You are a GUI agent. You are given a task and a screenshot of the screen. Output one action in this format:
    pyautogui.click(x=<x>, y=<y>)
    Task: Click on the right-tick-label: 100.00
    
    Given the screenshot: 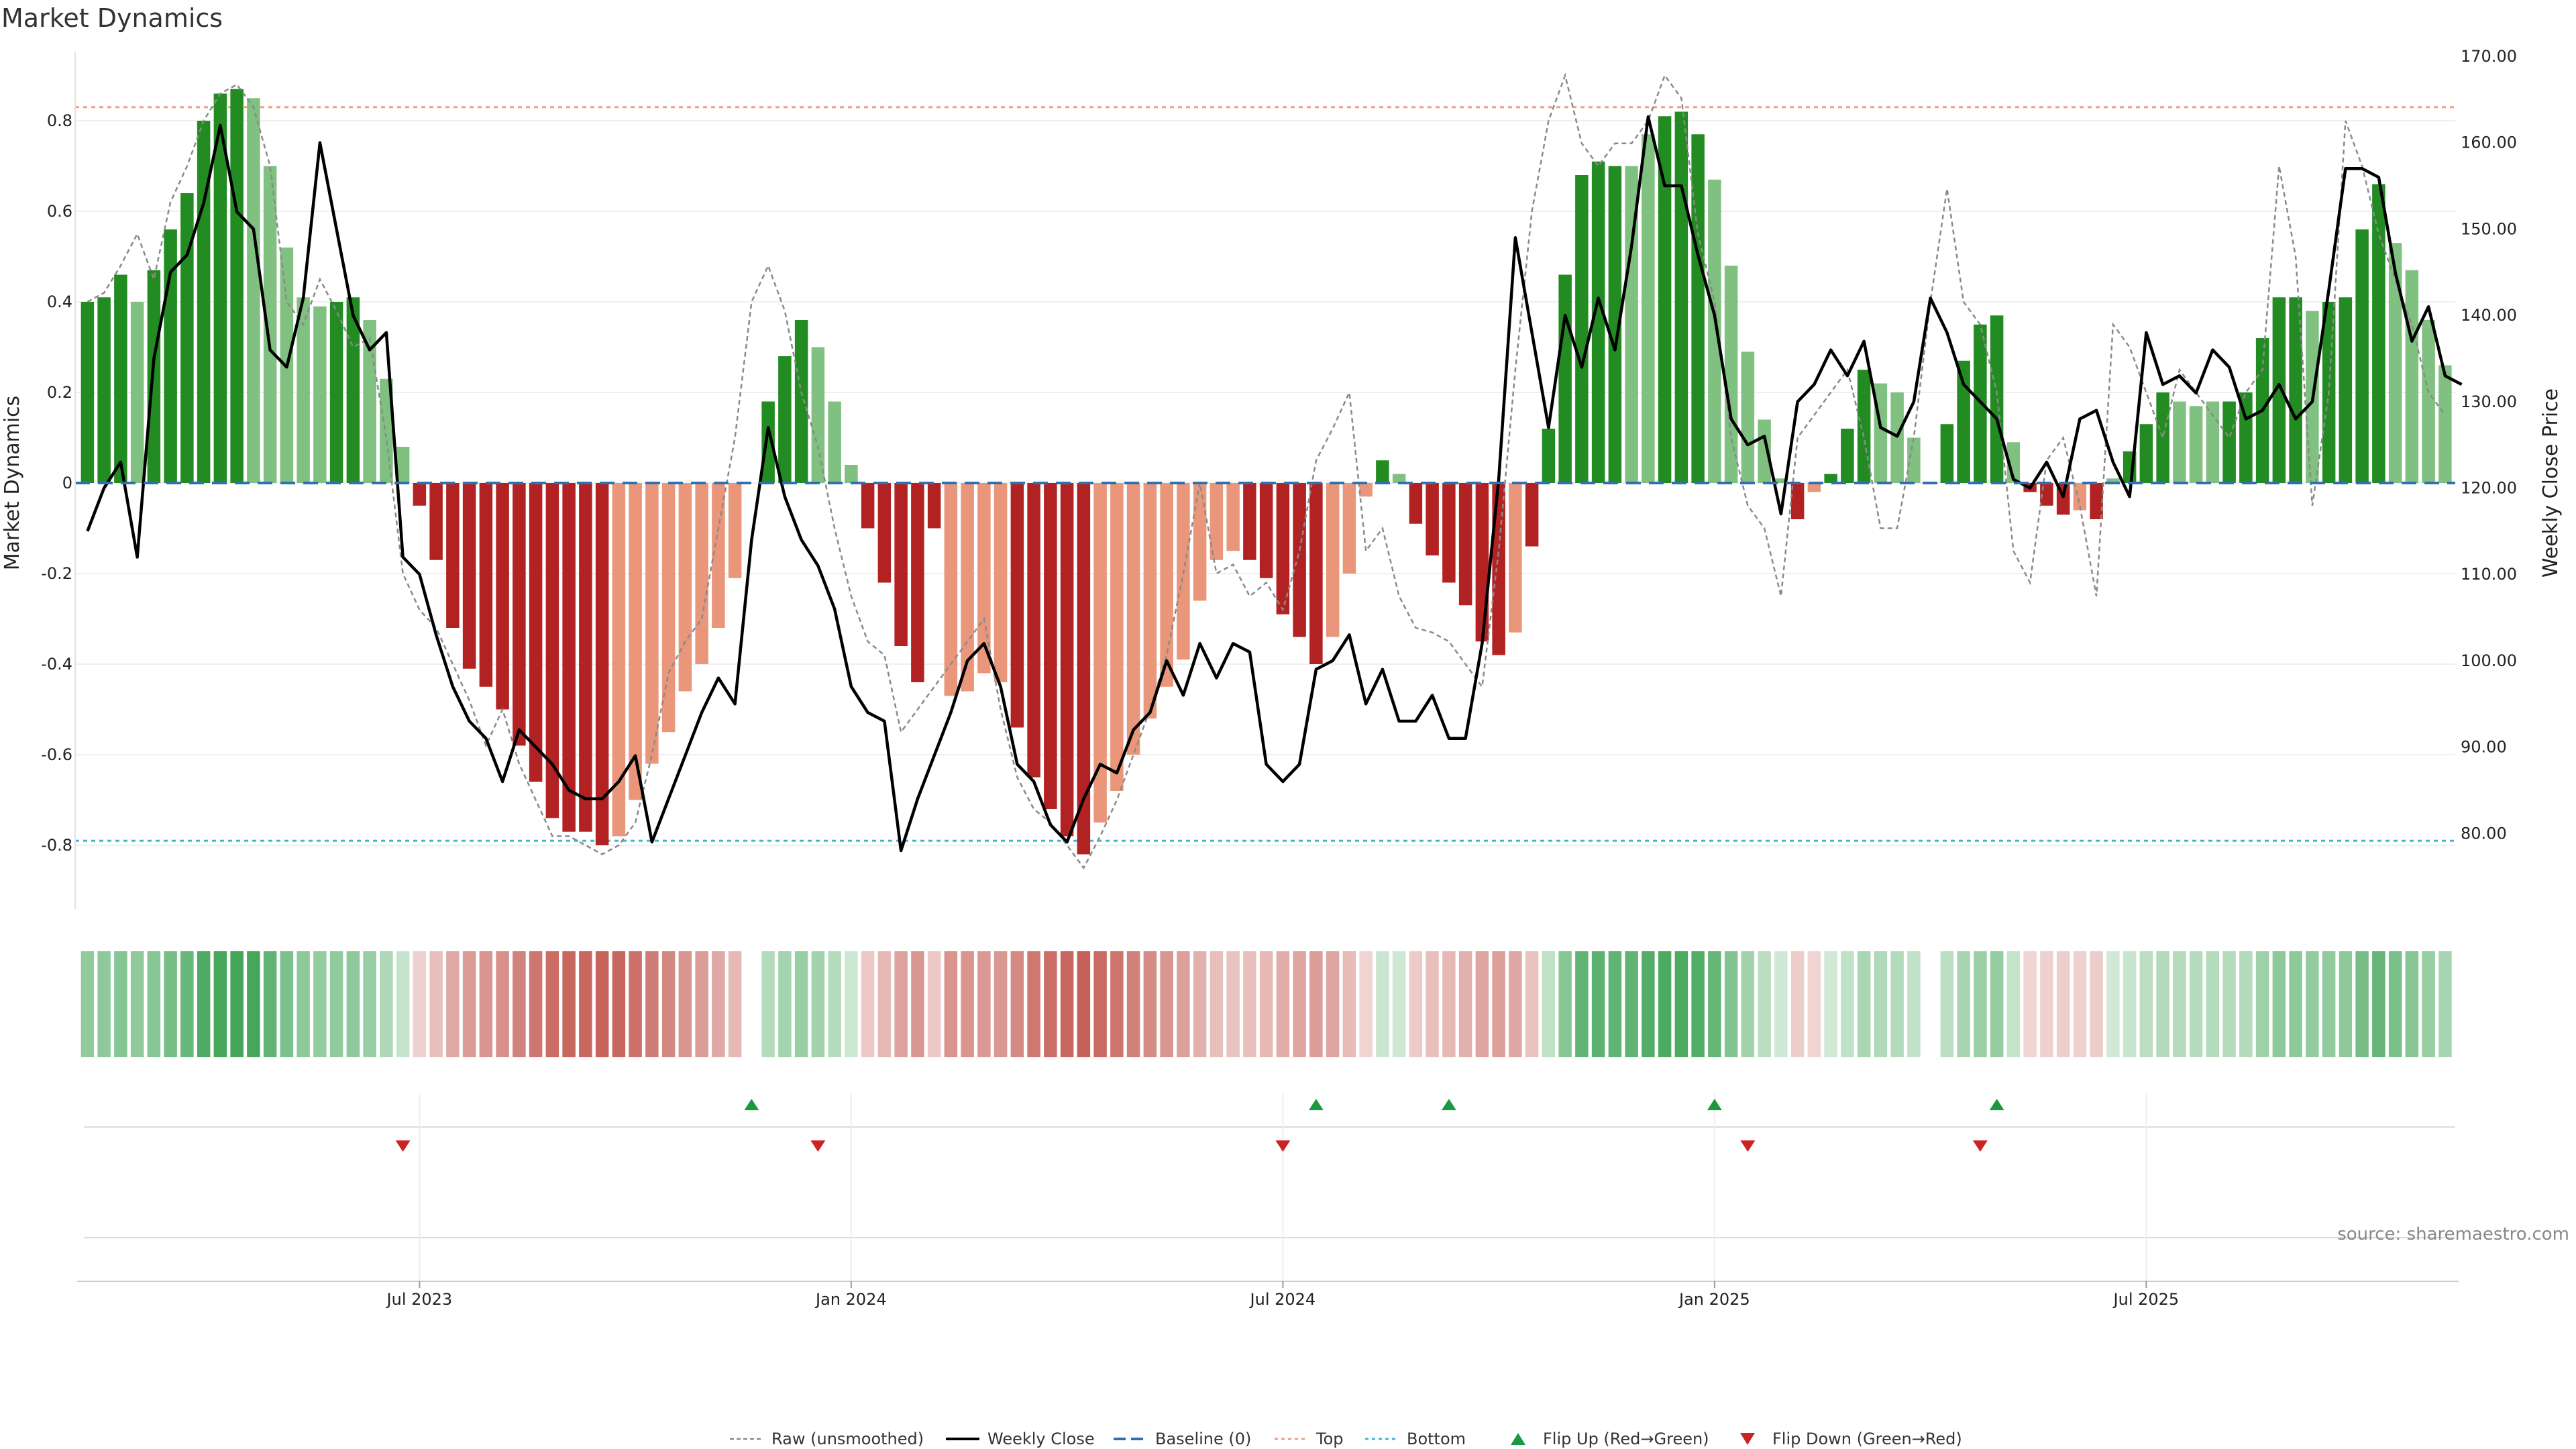 What is the action you would take?
    pyautogui.click(x=2489, y=660)
    